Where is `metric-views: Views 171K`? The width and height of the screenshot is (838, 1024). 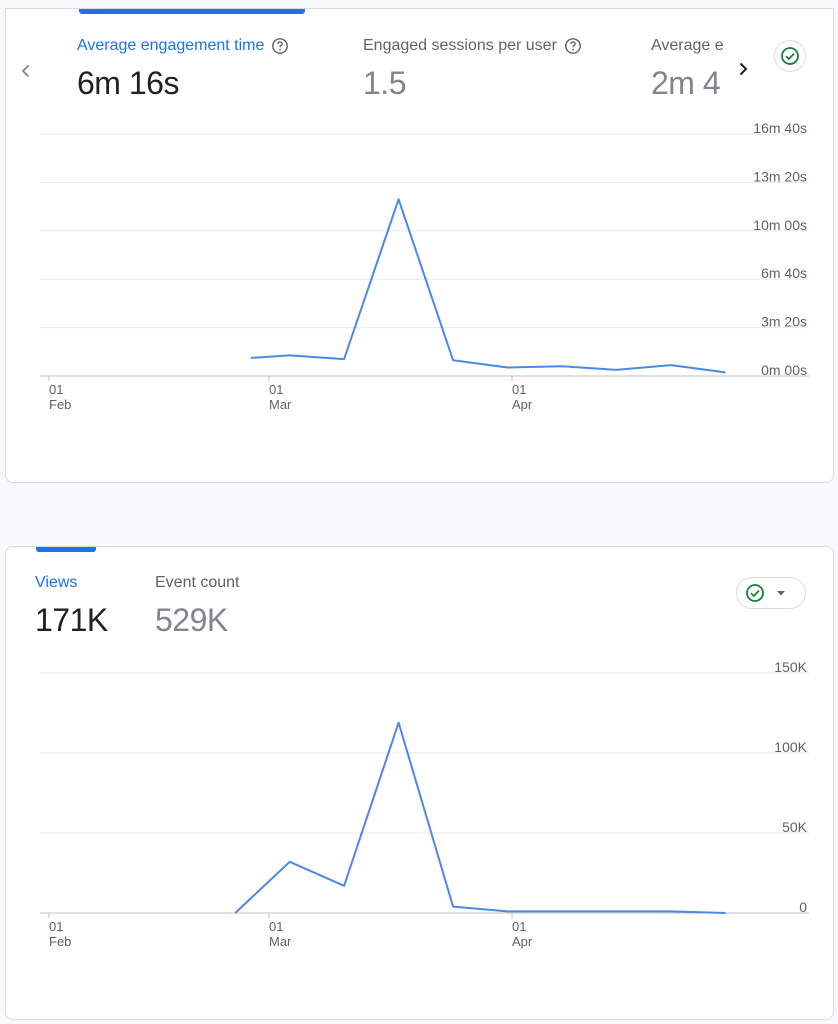 metric-views: Views 171K is located at coordinates (71, 606).